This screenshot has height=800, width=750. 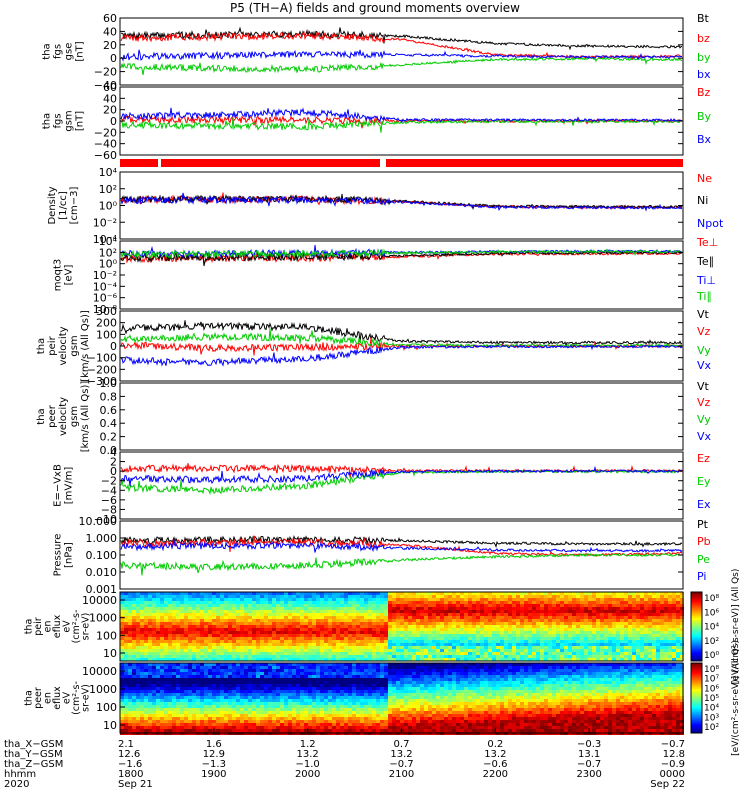 What do you see at coordinates (214, 754) in the screenshot?
I see `x-tick-value-1-1: 12.9` at bounding box center [214, 754].